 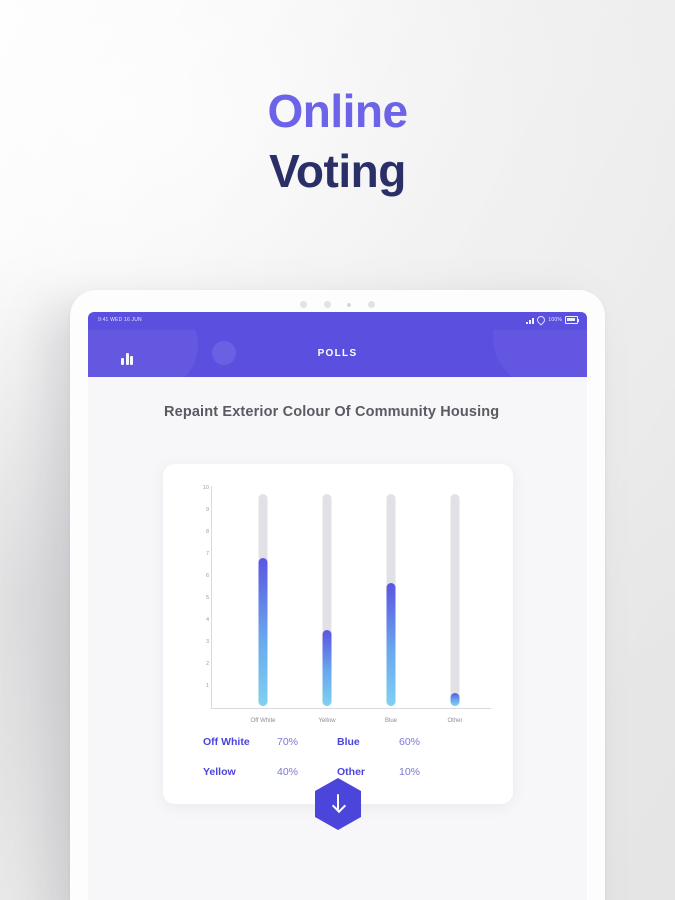 I want to click on legend-name-1: Blue, so click(x=348, y=742).